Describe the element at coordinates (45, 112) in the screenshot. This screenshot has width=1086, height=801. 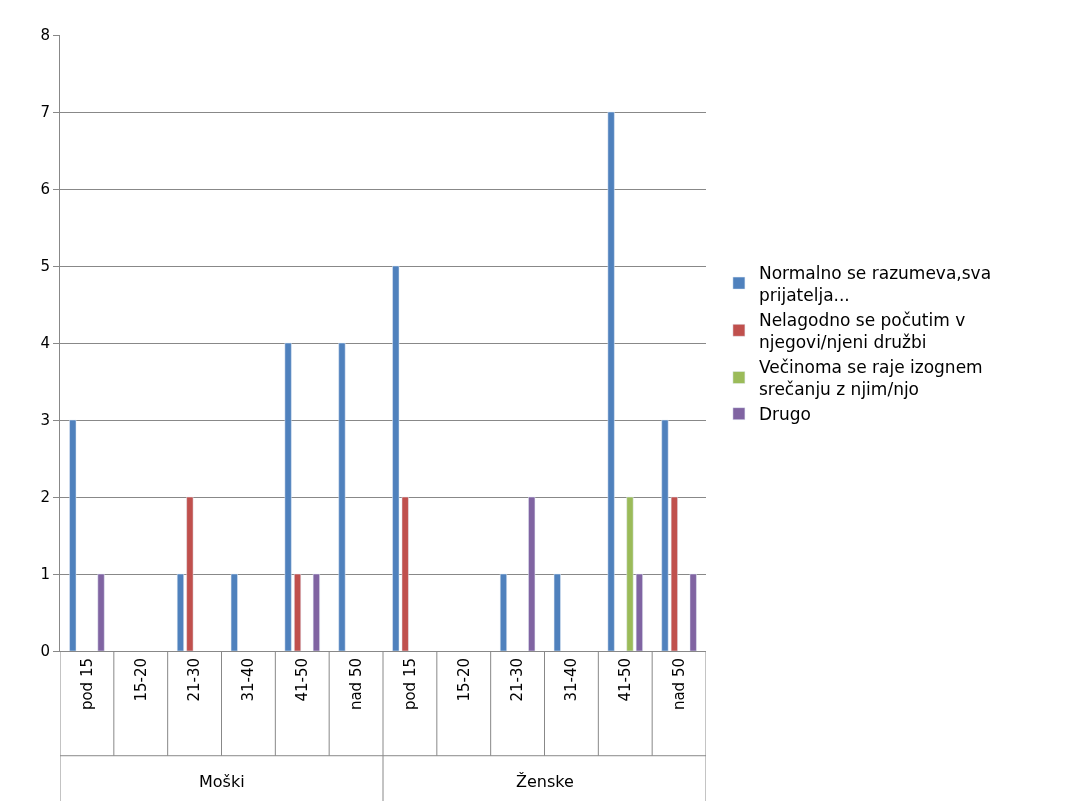
I see `y-tick-label: 7` at that location.